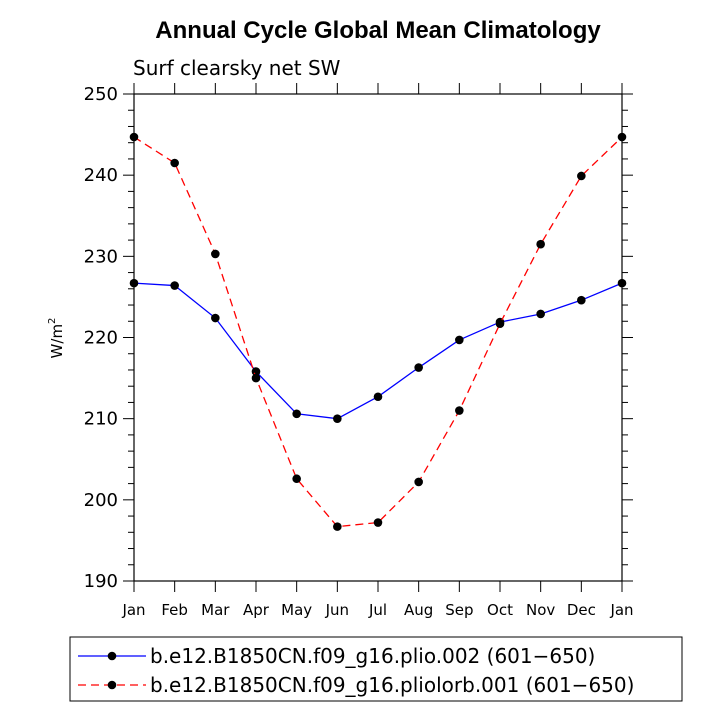 The image size is (723, 722). What do you see at coordinates (459, 610) in the screenshot?
I see `x-tick-label: Sep` at bounding box center [459, 610].